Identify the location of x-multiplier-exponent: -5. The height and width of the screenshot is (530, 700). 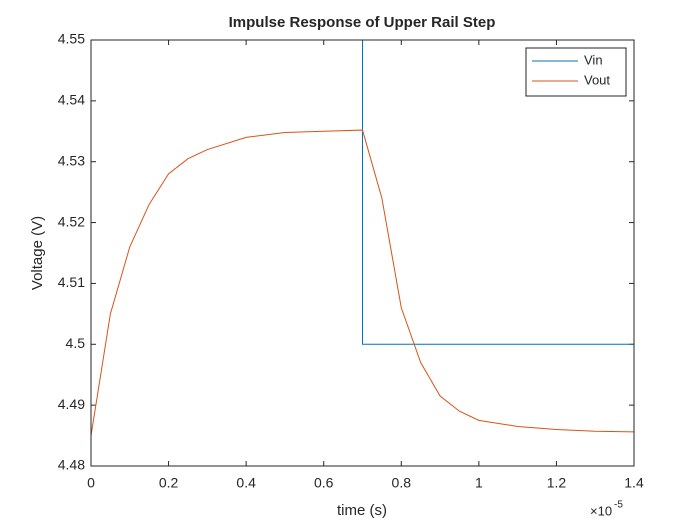
(618, 505).